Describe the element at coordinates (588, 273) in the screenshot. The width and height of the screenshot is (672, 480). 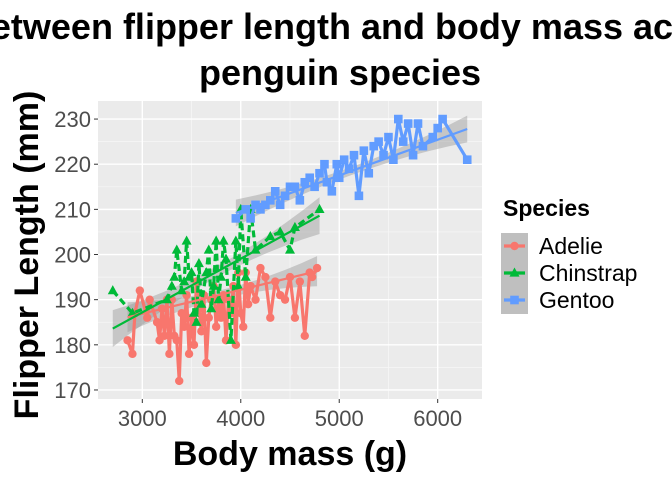
I see `legend-label-chinstrap: Chinstrap` at that location.